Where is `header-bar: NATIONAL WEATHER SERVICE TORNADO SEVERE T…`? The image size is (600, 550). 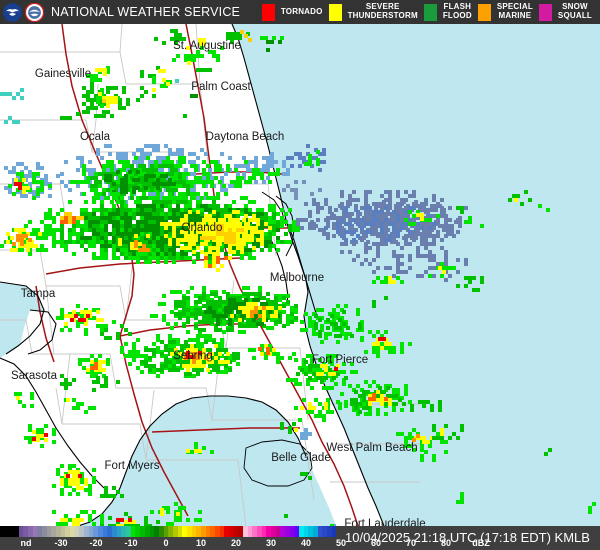
header-bar: NATIONAL WEATHER SERVICE TORNADO SEVERE T… is located at coordinates (300, 12).